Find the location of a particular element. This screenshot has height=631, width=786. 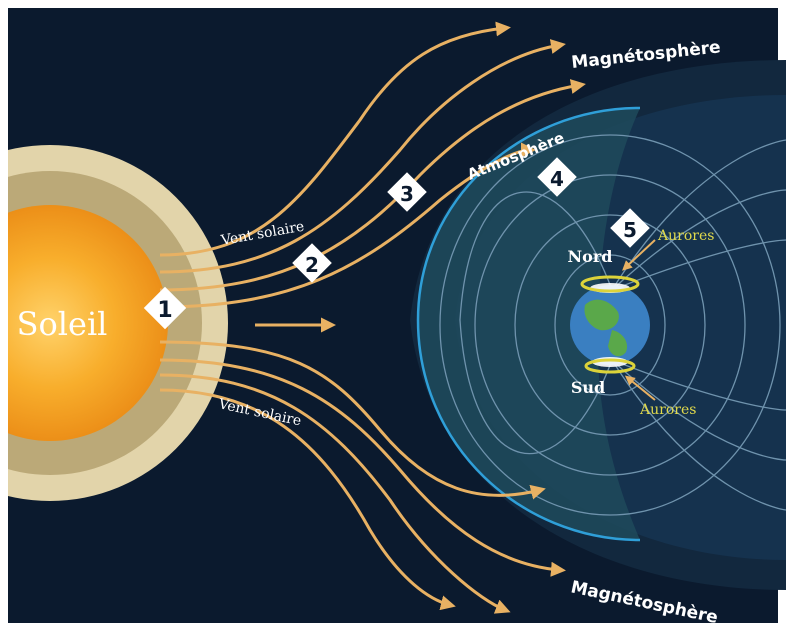

marker-4: 4 is located at coordinates (557, 177).